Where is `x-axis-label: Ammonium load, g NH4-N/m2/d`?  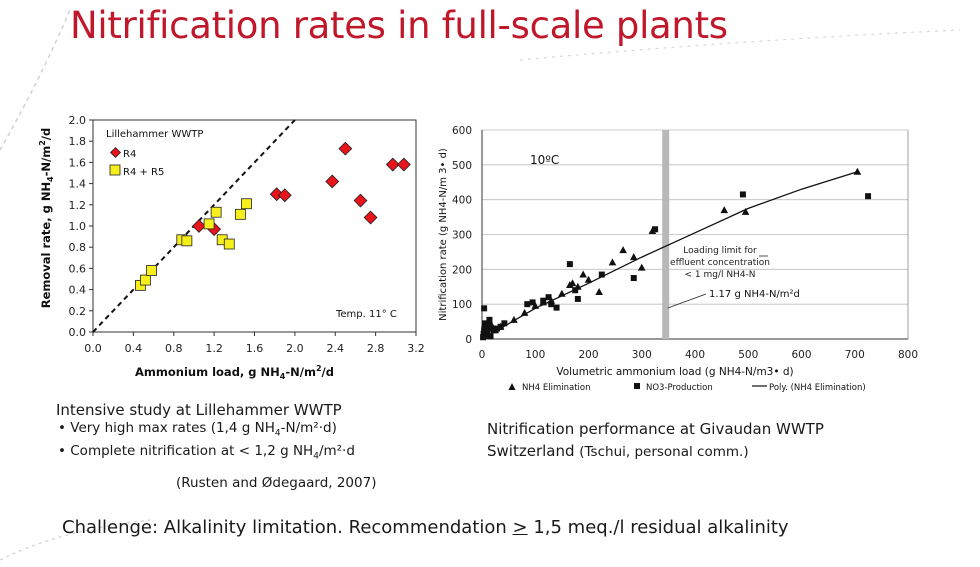 x-axis-label: Ammonium load, g NH4-N/m2/d is located at coordinates (234, 372).